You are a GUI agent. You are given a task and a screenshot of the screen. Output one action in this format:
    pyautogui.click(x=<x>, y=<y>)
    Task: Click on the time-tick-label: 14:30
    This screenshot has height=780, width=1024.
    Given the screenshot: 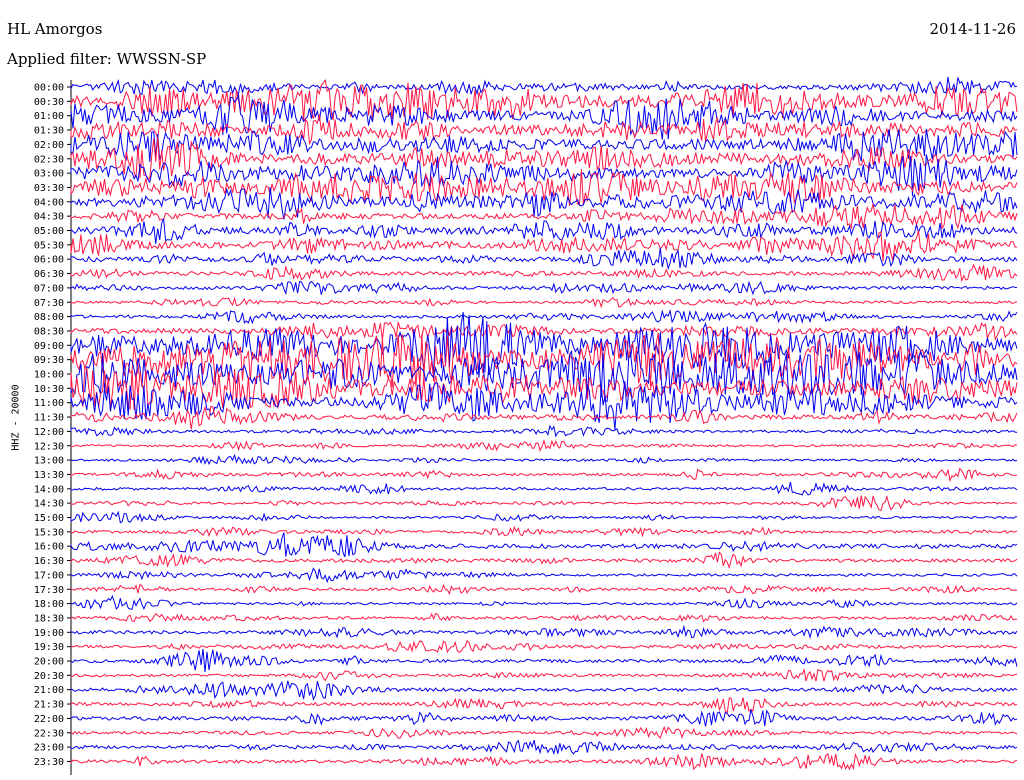 What is the action you would take?
    pyautogui.click(x=49, y=504)
    